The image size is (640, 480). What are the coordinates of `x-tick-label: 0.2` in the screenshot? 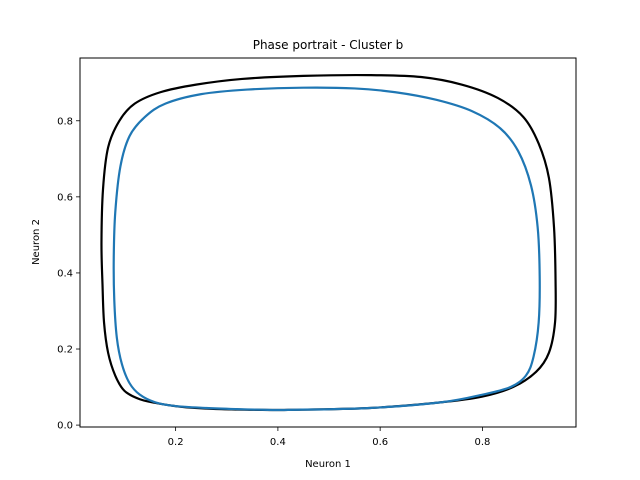 It's located at (176, 442).